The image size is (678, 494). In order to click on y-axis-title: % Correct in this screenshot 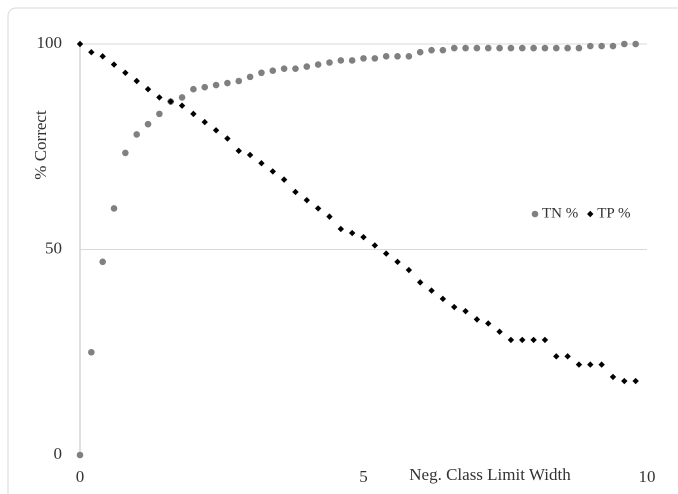, I will do `click(40, 145)`.